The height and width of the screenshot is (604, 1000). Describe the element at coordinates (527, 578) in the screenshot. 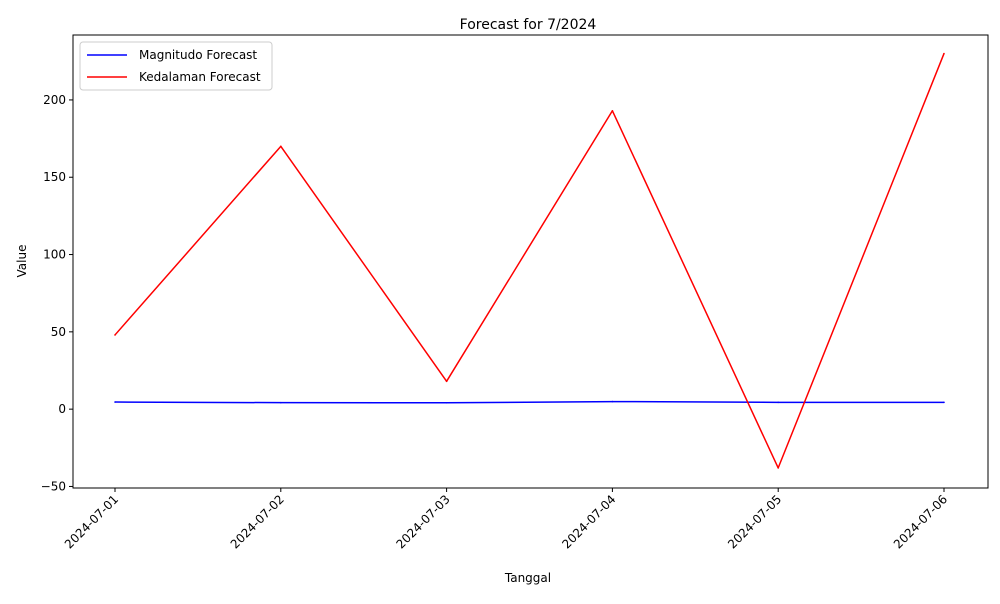

I see `x-axis-label: Tanggal` at that location.